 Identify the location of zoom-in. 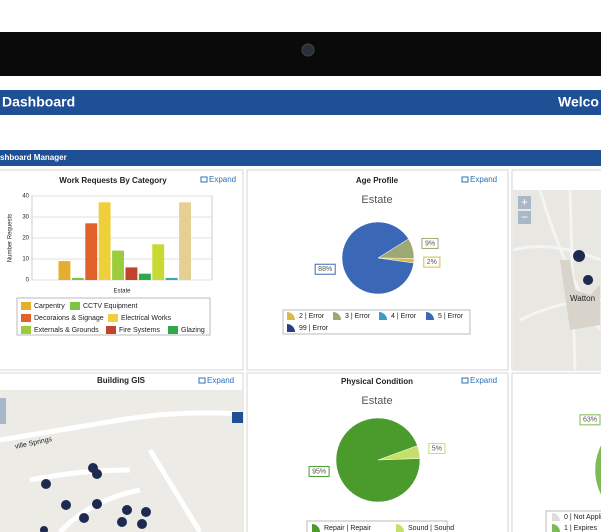
(524, 202).